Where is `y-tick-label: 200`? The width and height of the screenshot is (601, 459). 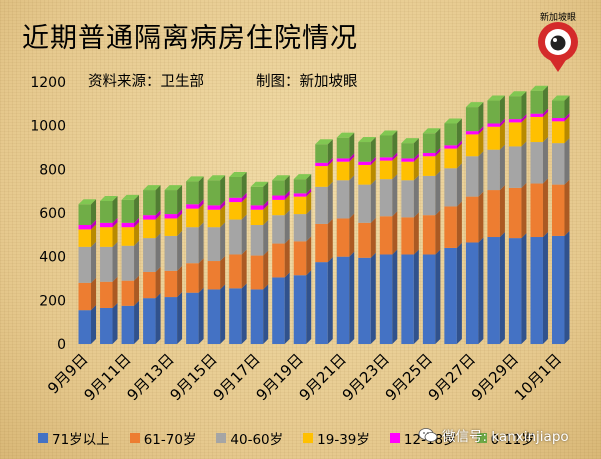 y-tick-label: 200 is located at coordinates (52, 301).